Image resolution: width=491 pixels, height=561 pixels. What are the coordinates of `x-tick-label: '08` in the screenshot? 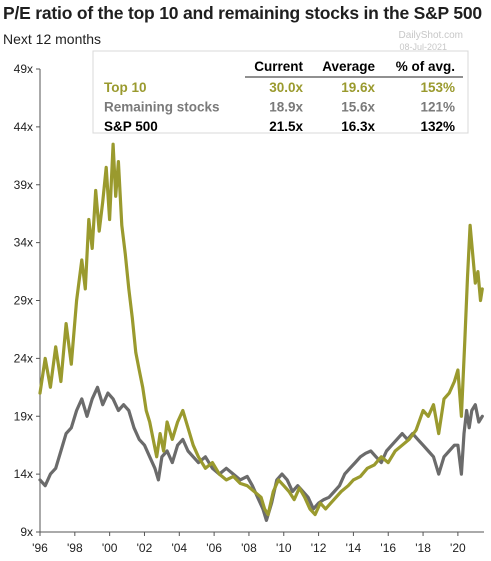 It's located at (249, 548).